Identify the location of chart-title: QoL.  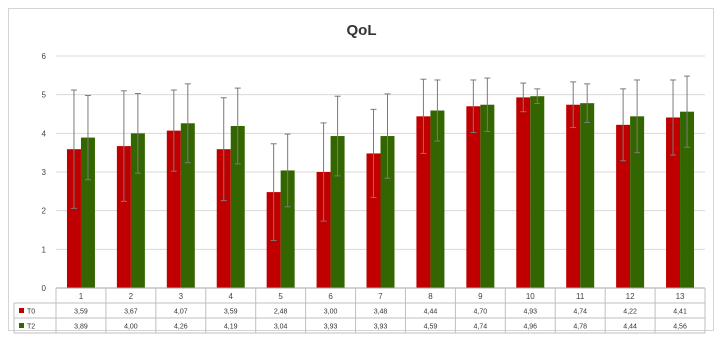
(361, 30).